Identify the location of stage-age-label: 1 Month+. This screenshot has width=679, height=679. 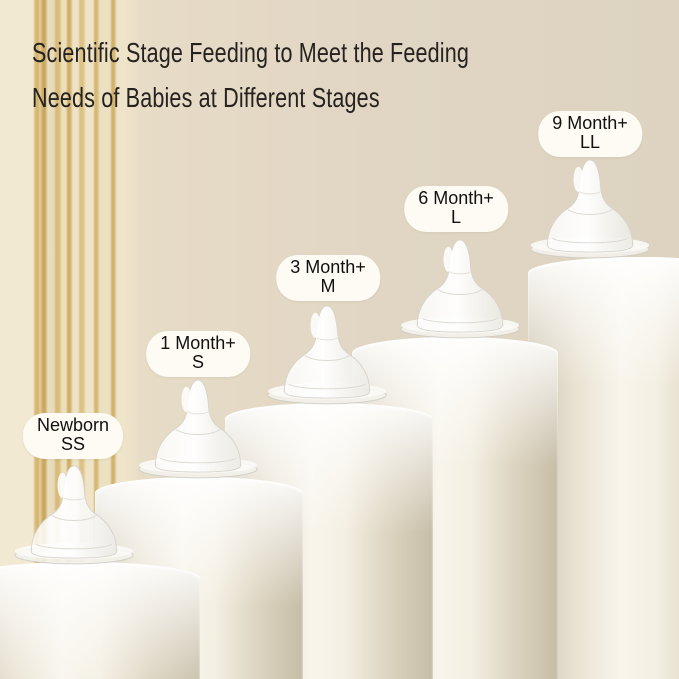
(198, 343).